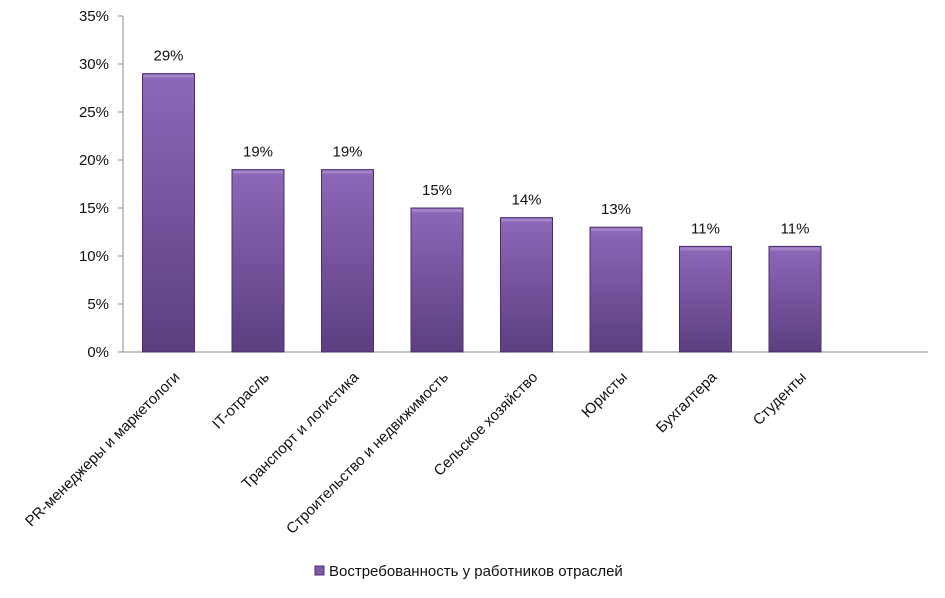 The height and width of the screenshot is (598, 945). I want to click on x-tick-label: Строительство и недвижимость, so click(367, 453).